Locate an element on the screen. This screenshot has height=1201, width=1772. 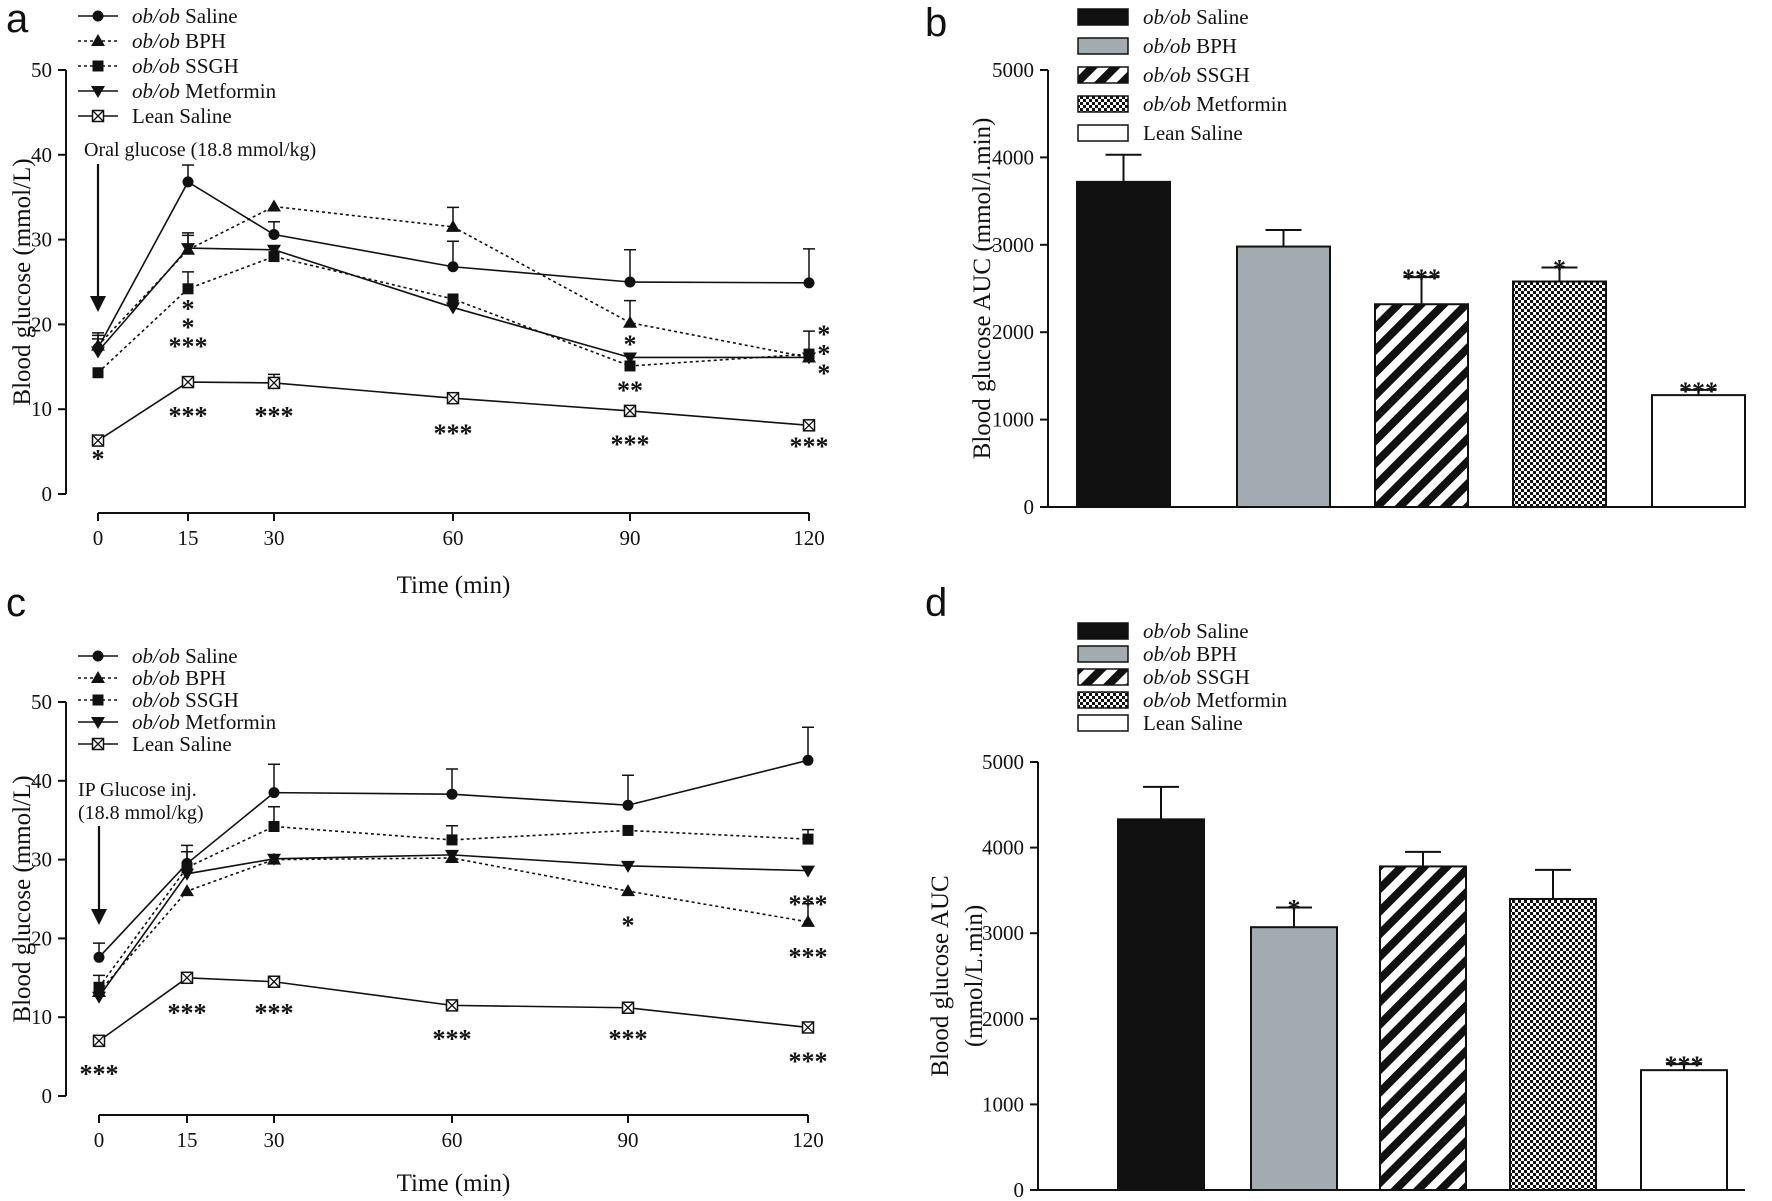
y-tick-label: 20 is located at coordinates (41, 324).